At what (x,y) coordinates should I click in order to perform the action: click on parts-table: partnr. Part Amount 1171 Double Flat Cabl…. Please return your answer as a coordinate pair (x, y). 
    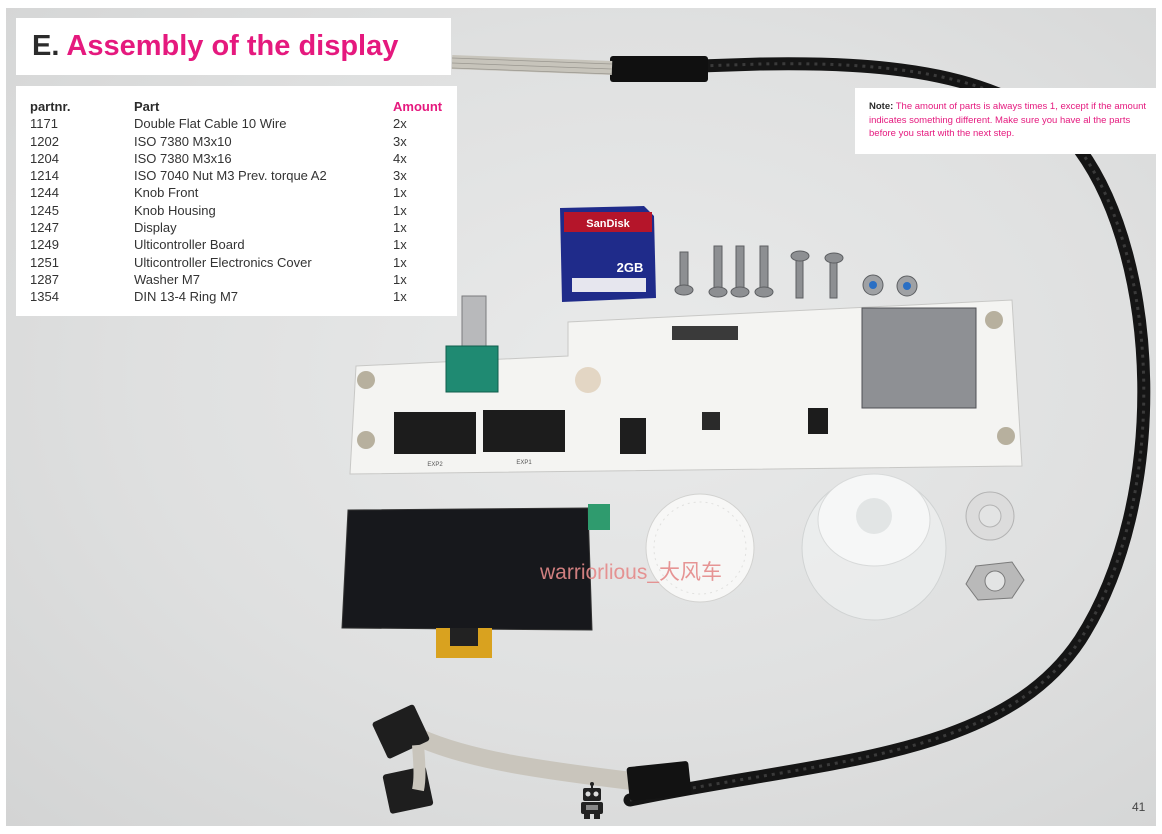
    Looking at the image, I should click on (241, 202).